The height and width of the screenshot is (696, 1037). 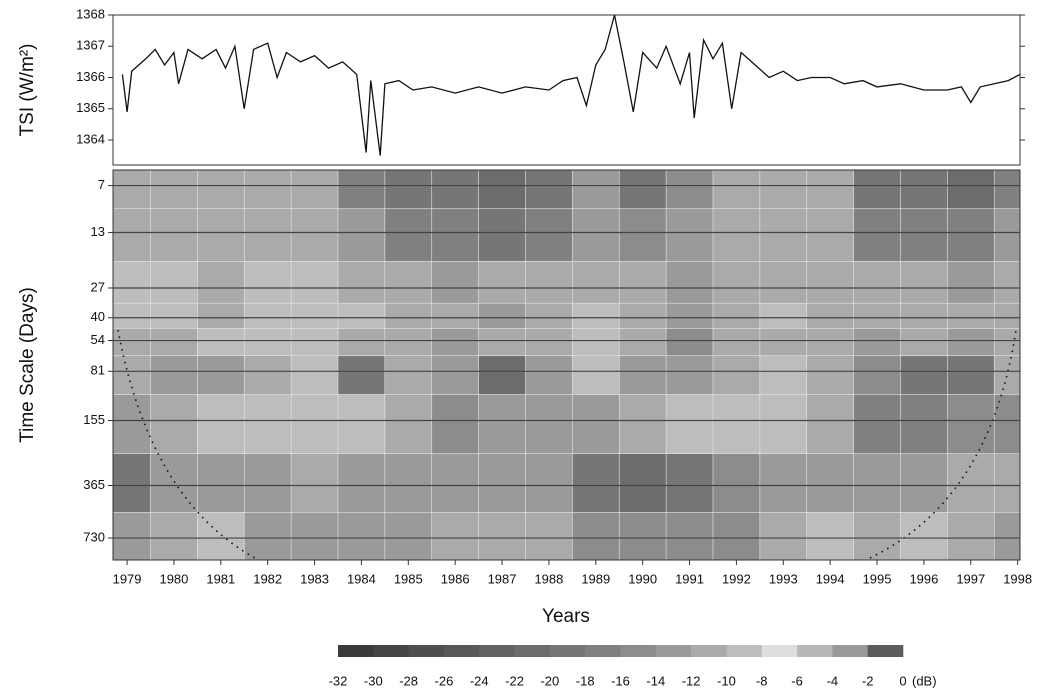 I want to click on colorbar-tick-label: -28, so click(x=408, y=680).